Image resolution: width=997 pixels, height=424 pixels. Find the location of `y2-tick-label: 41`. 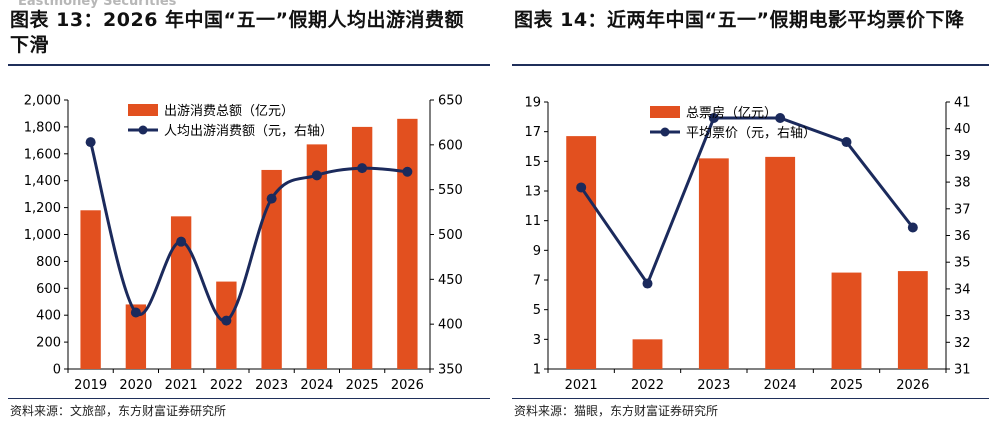

y2-tick-label: 41 is located at coordinates (962, 103).